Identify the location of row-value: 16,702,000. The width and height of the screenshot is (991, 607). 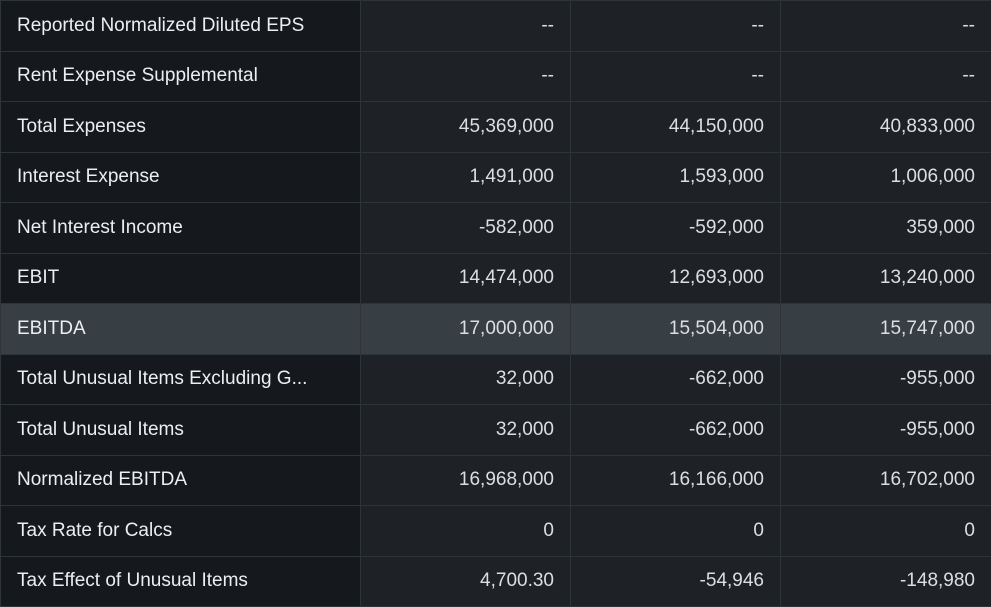
(886, 480).